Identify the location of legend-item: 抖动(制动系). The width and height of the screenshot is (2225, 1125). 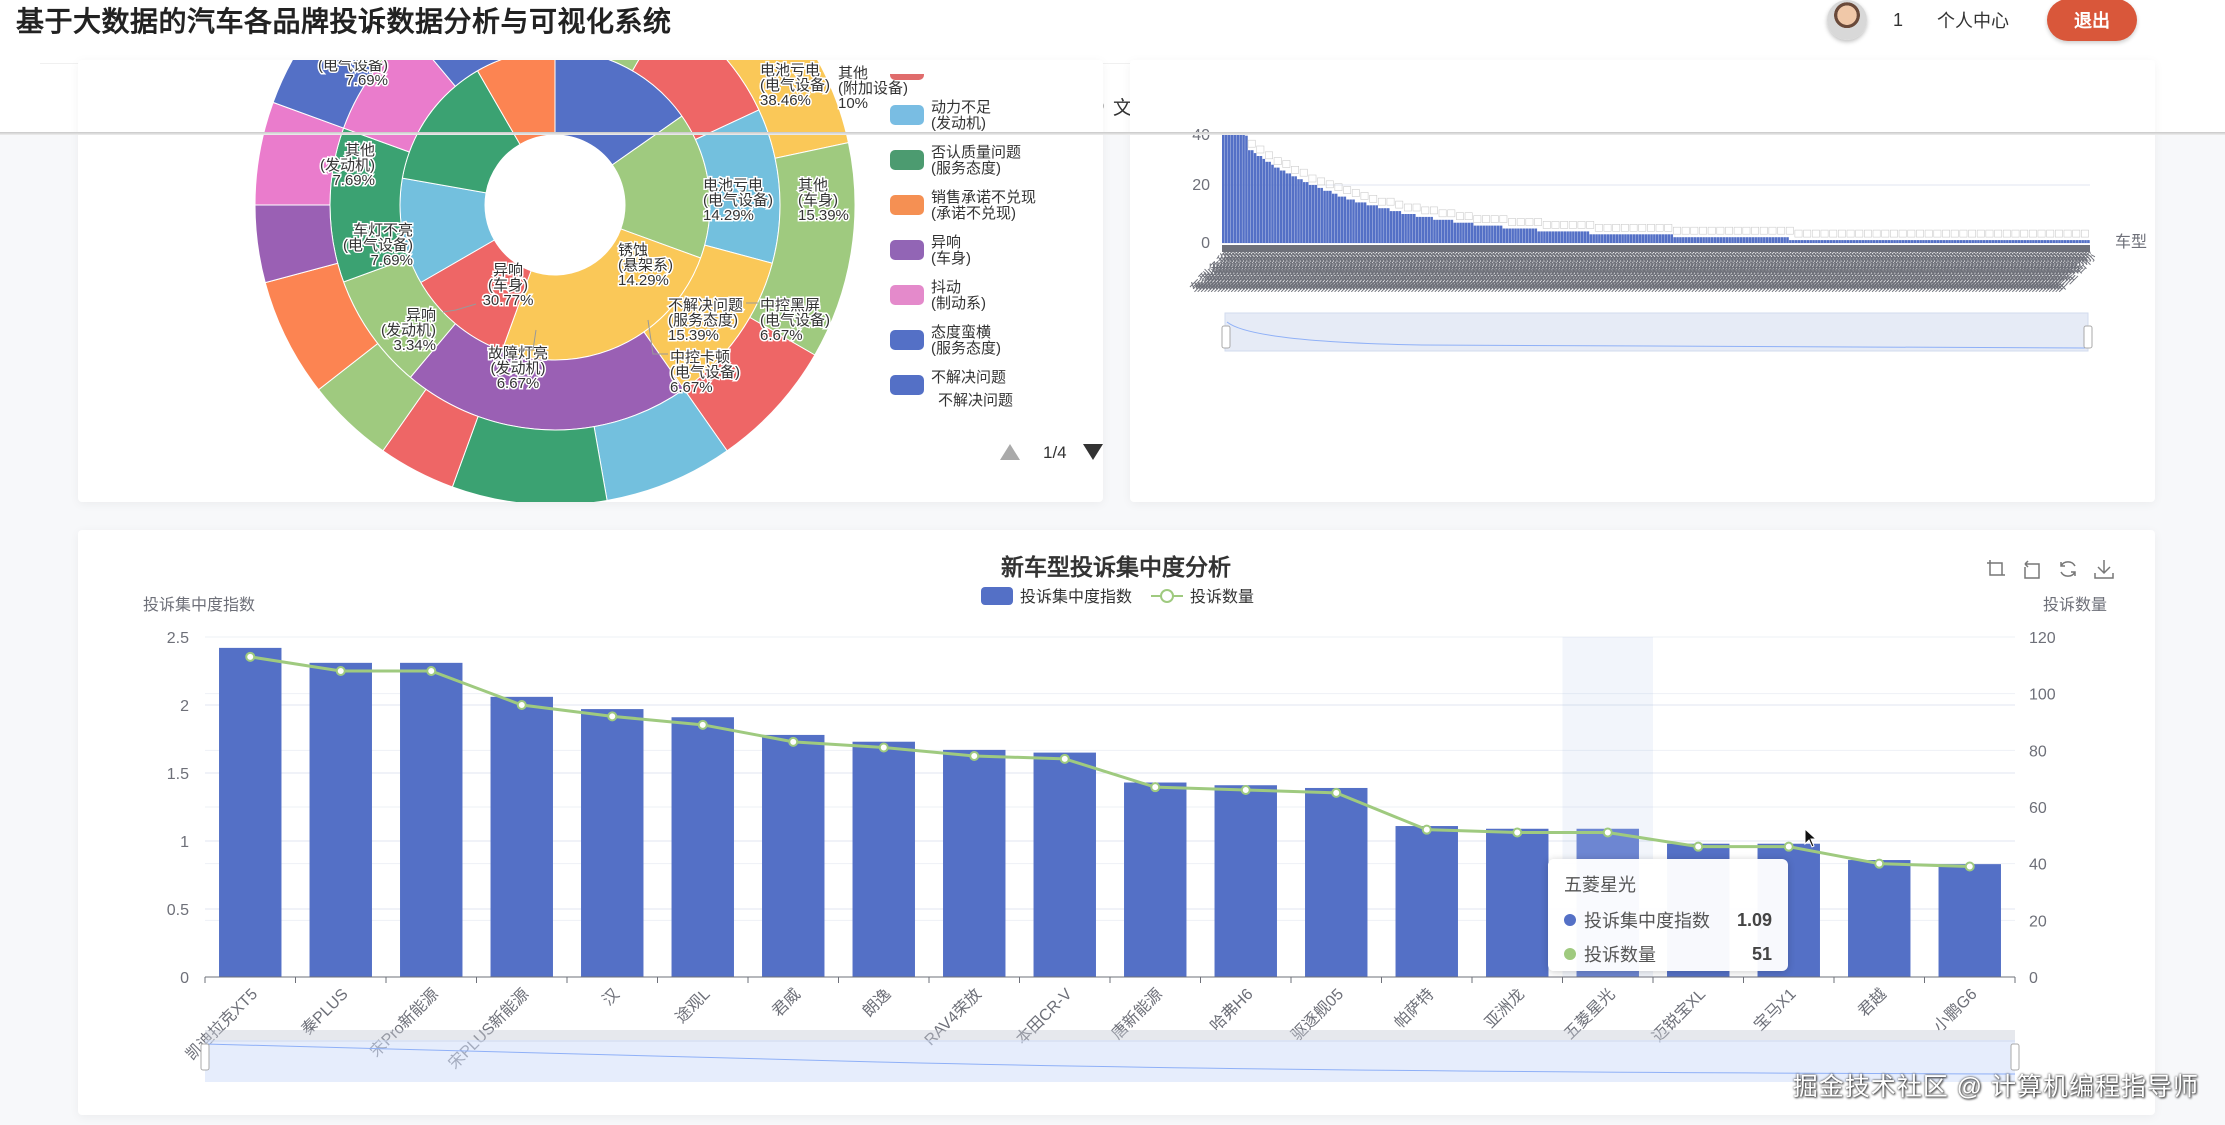
(938, 295).